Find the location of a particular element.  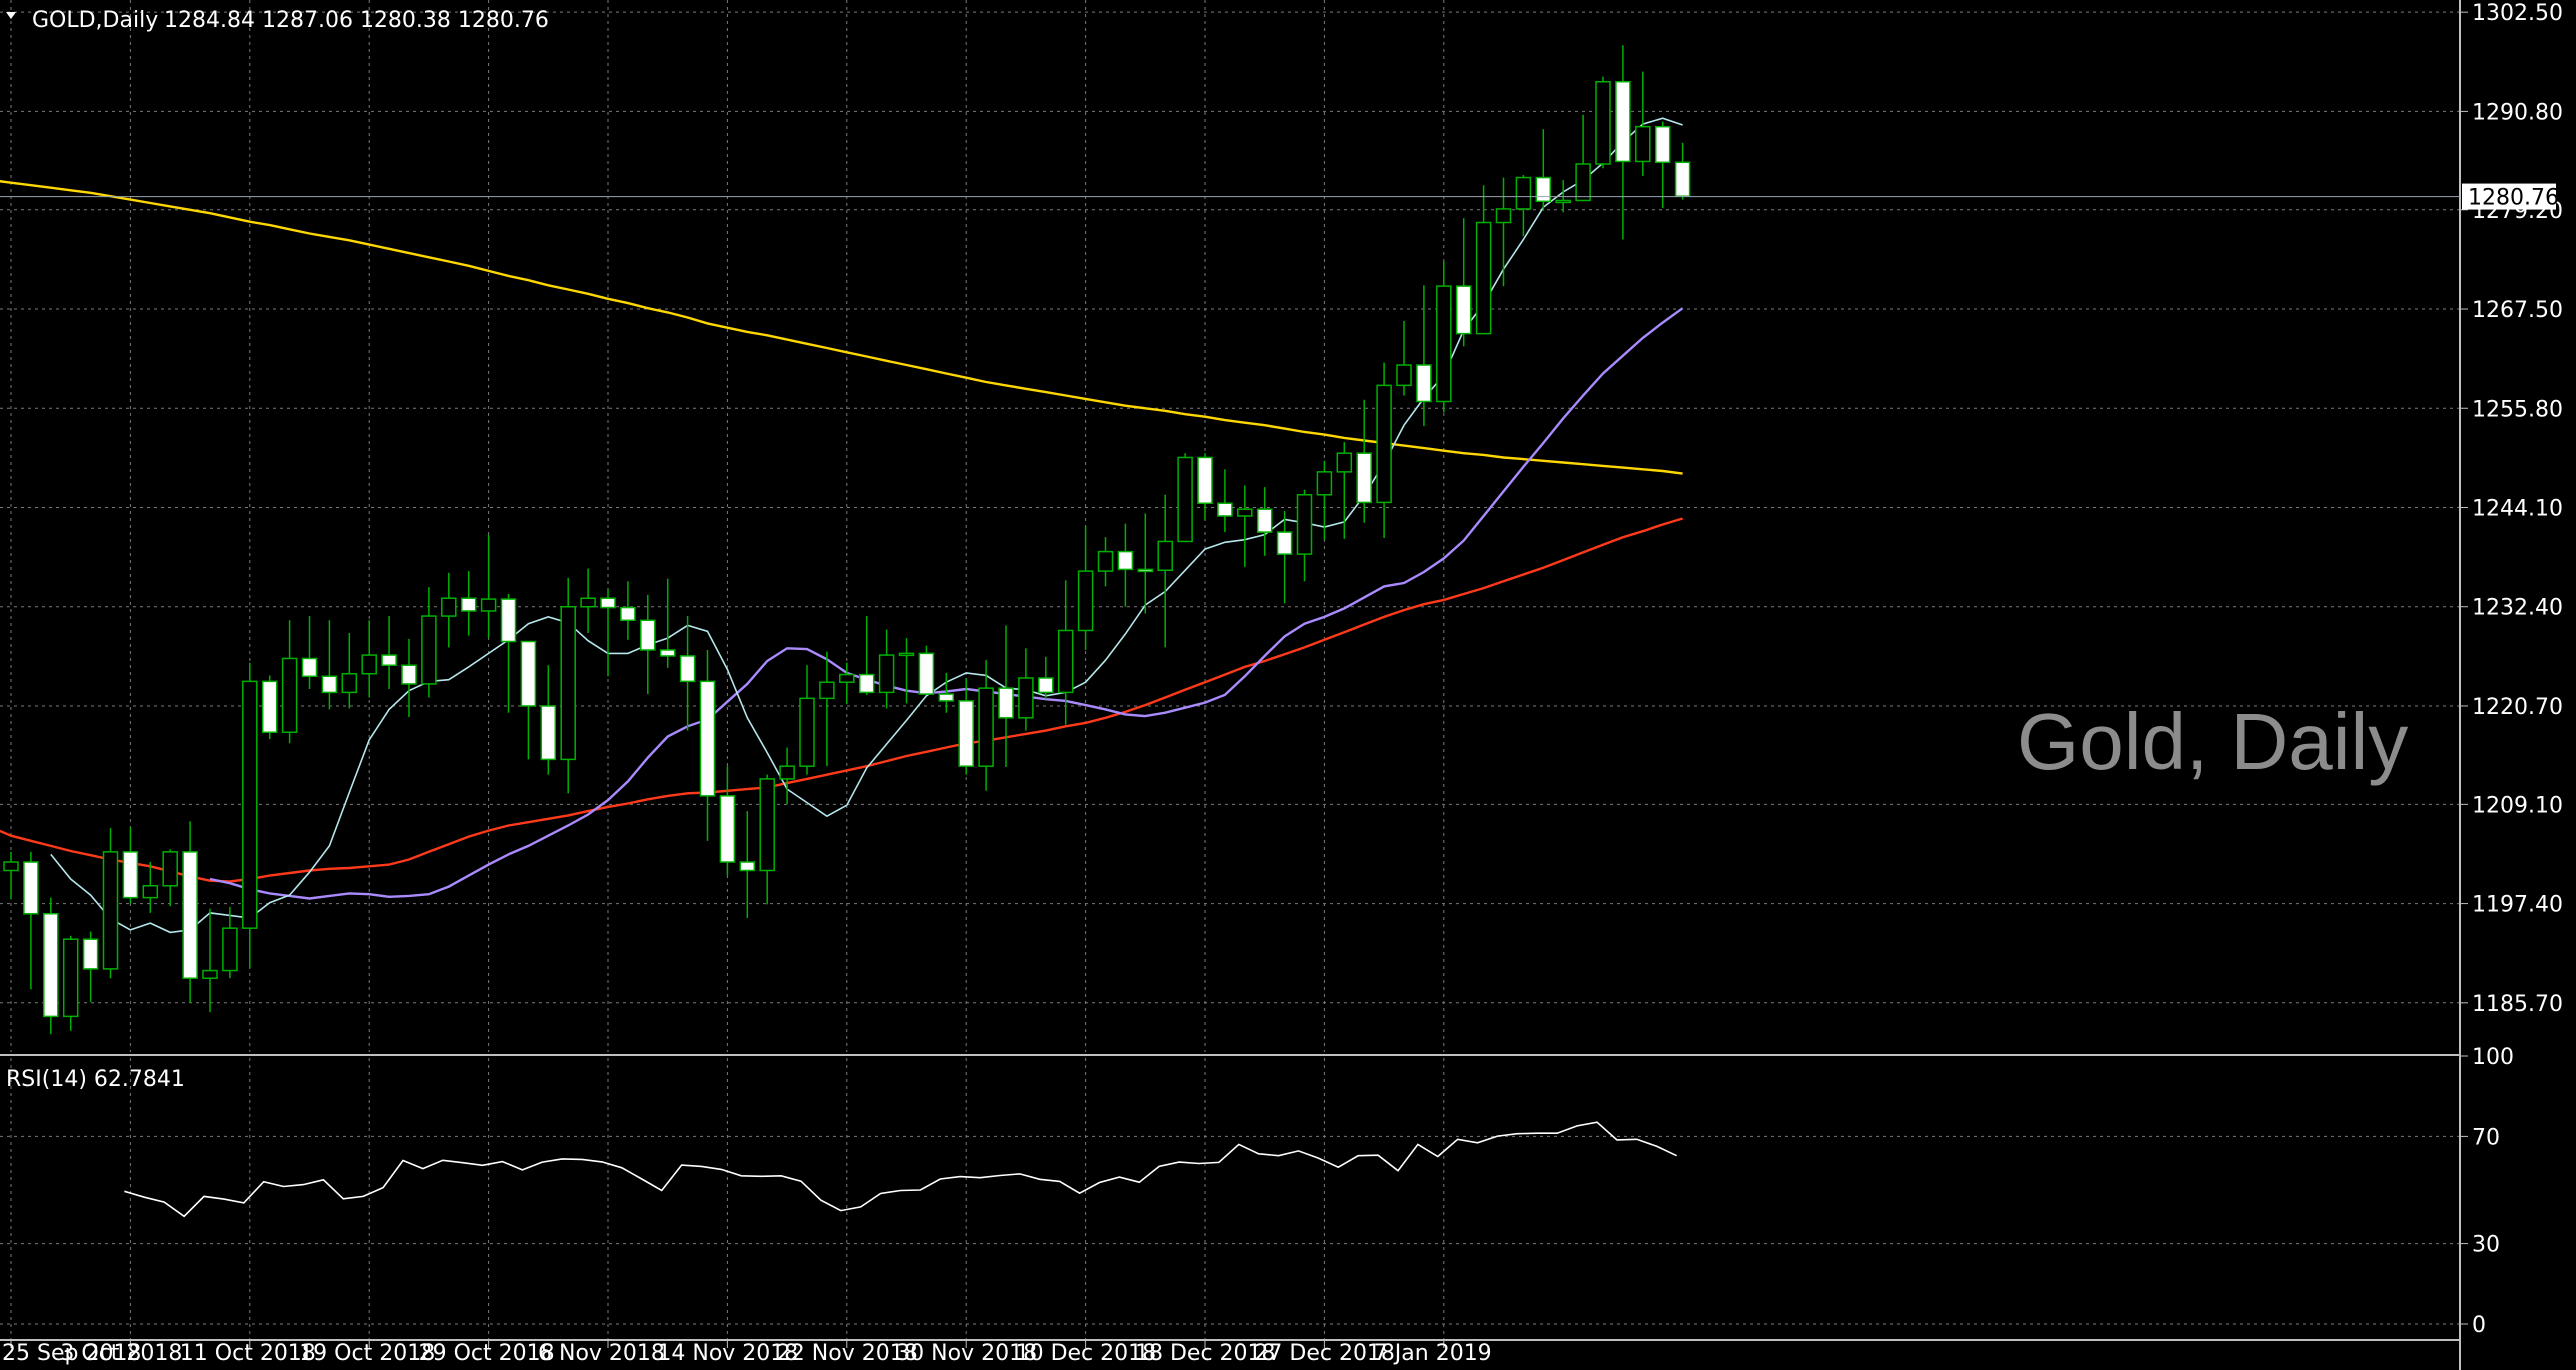

price-tick-label: 1290.80 is located at coordinates (2517, 112).